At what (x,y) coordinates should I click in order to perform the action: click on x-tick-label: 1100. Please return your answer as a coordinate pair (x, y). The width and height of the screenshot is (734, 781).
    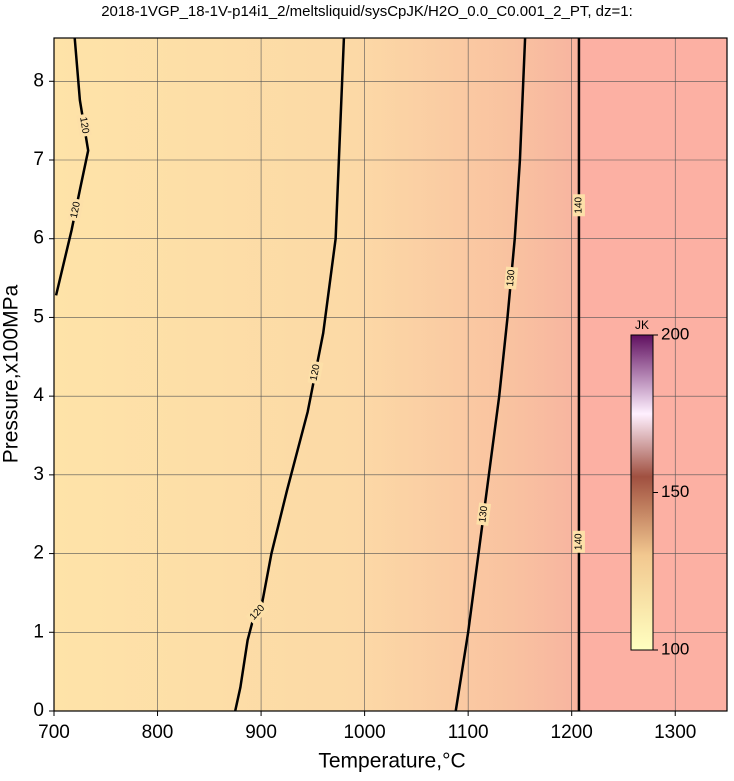
    Looking at the image, I should click on (468, 732).